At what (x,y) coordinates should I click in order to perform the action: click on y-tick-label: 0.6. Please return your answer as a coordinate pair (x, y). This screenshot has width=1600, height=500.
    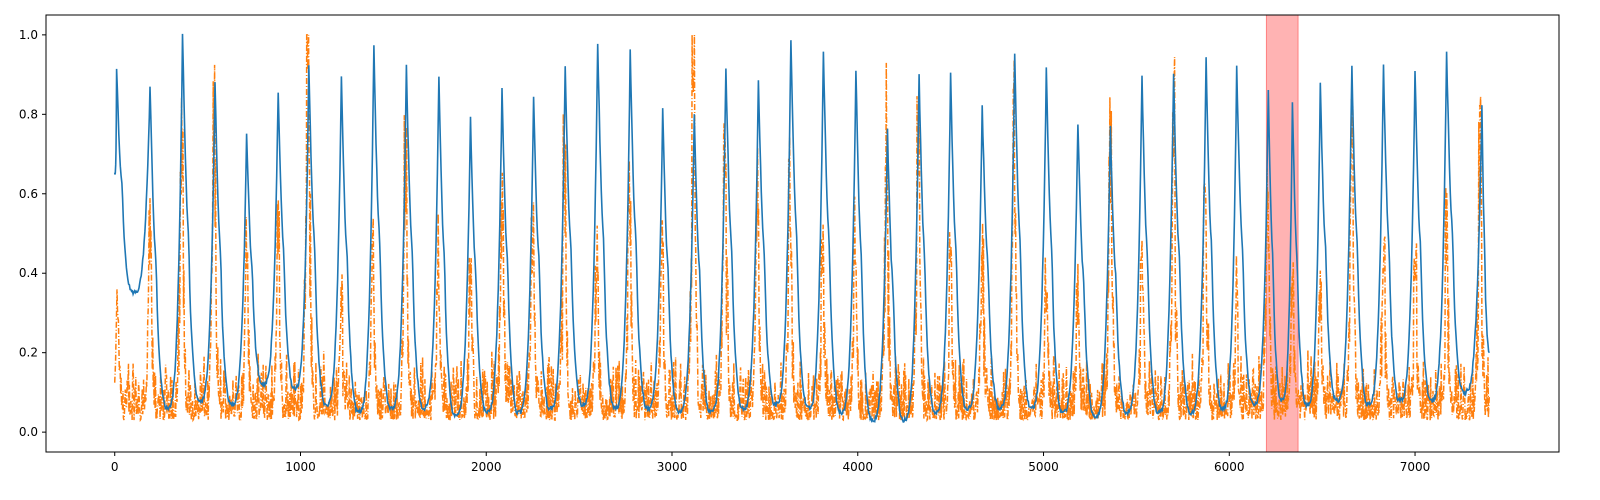
    Looking at the image, I should click on (28, 194).